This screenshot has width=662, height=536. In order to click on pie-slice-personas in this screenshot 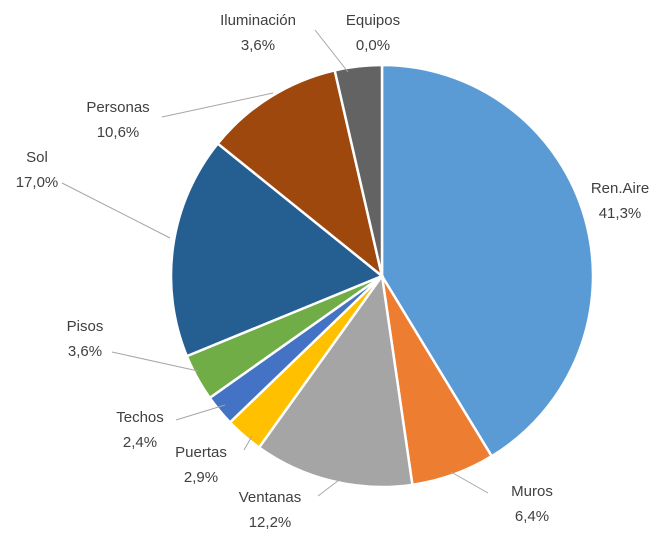, I will do `click(300, 174)`.